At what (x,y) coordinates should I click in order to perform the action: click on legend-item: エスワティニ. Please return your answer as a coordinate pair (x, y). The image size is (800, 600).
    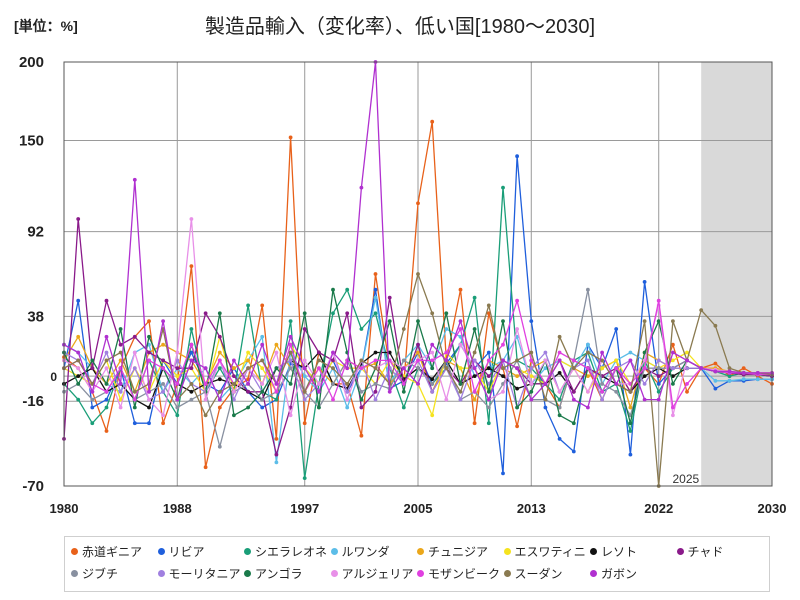
    Looking at the image, I should click on (547, 551).